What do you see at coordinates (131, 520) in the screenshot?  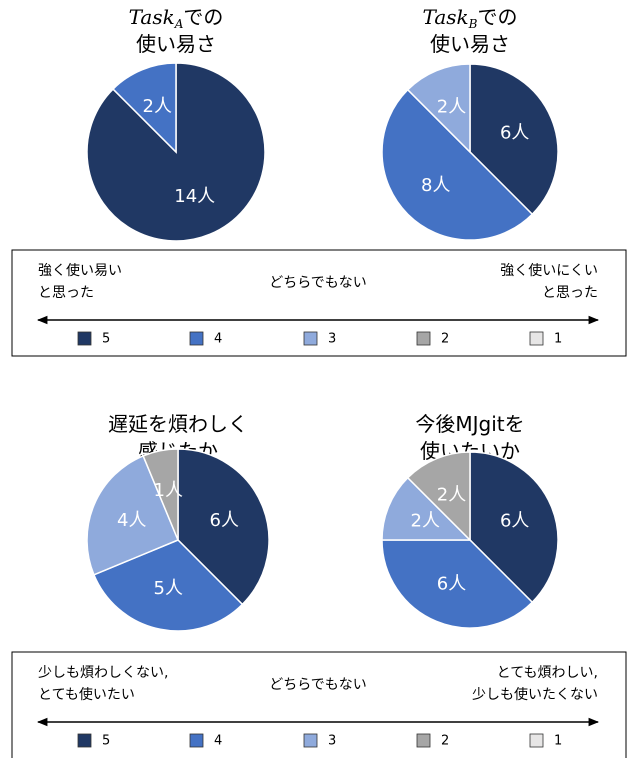 I see `slice-label: 4人` at bounding box center [131, 520].